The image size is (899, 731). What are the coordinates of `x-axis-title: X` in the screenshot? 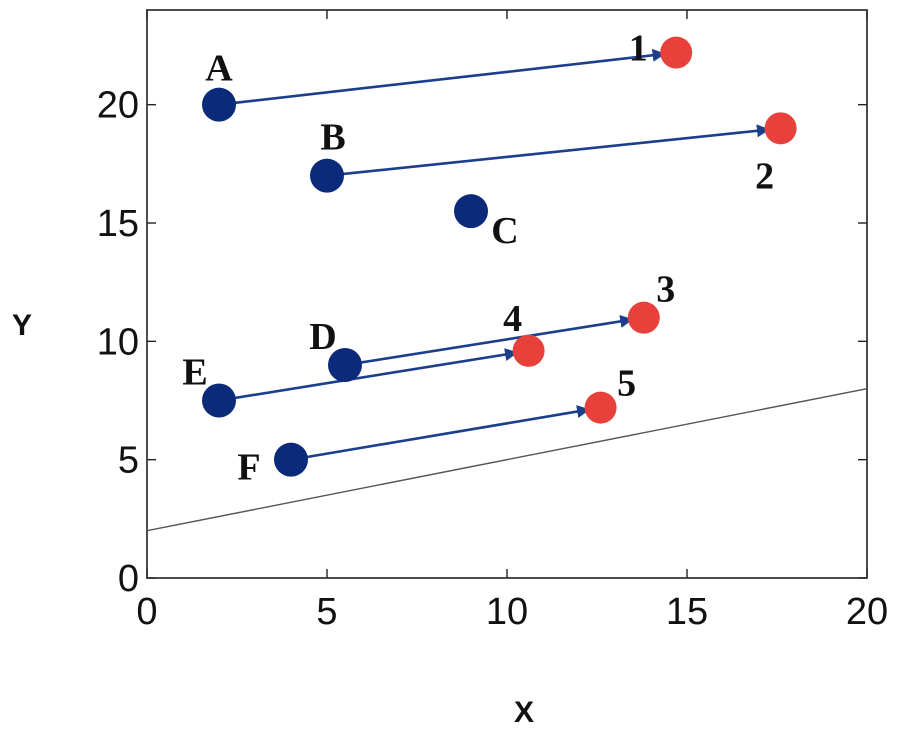 It's located at (524, 712).